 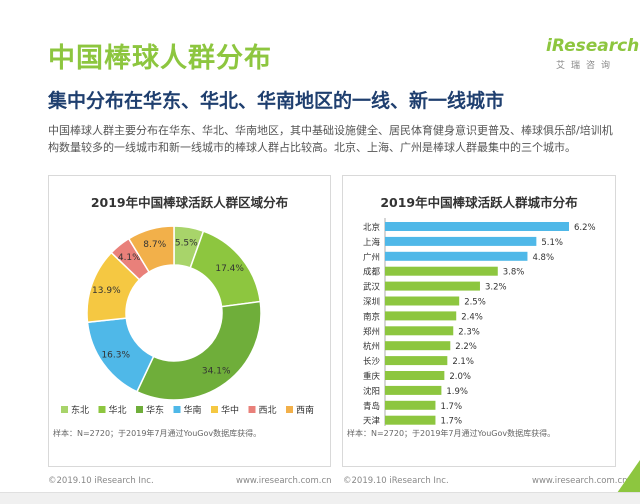 I want to click on bar-深圳, so click(x=422, y=301).